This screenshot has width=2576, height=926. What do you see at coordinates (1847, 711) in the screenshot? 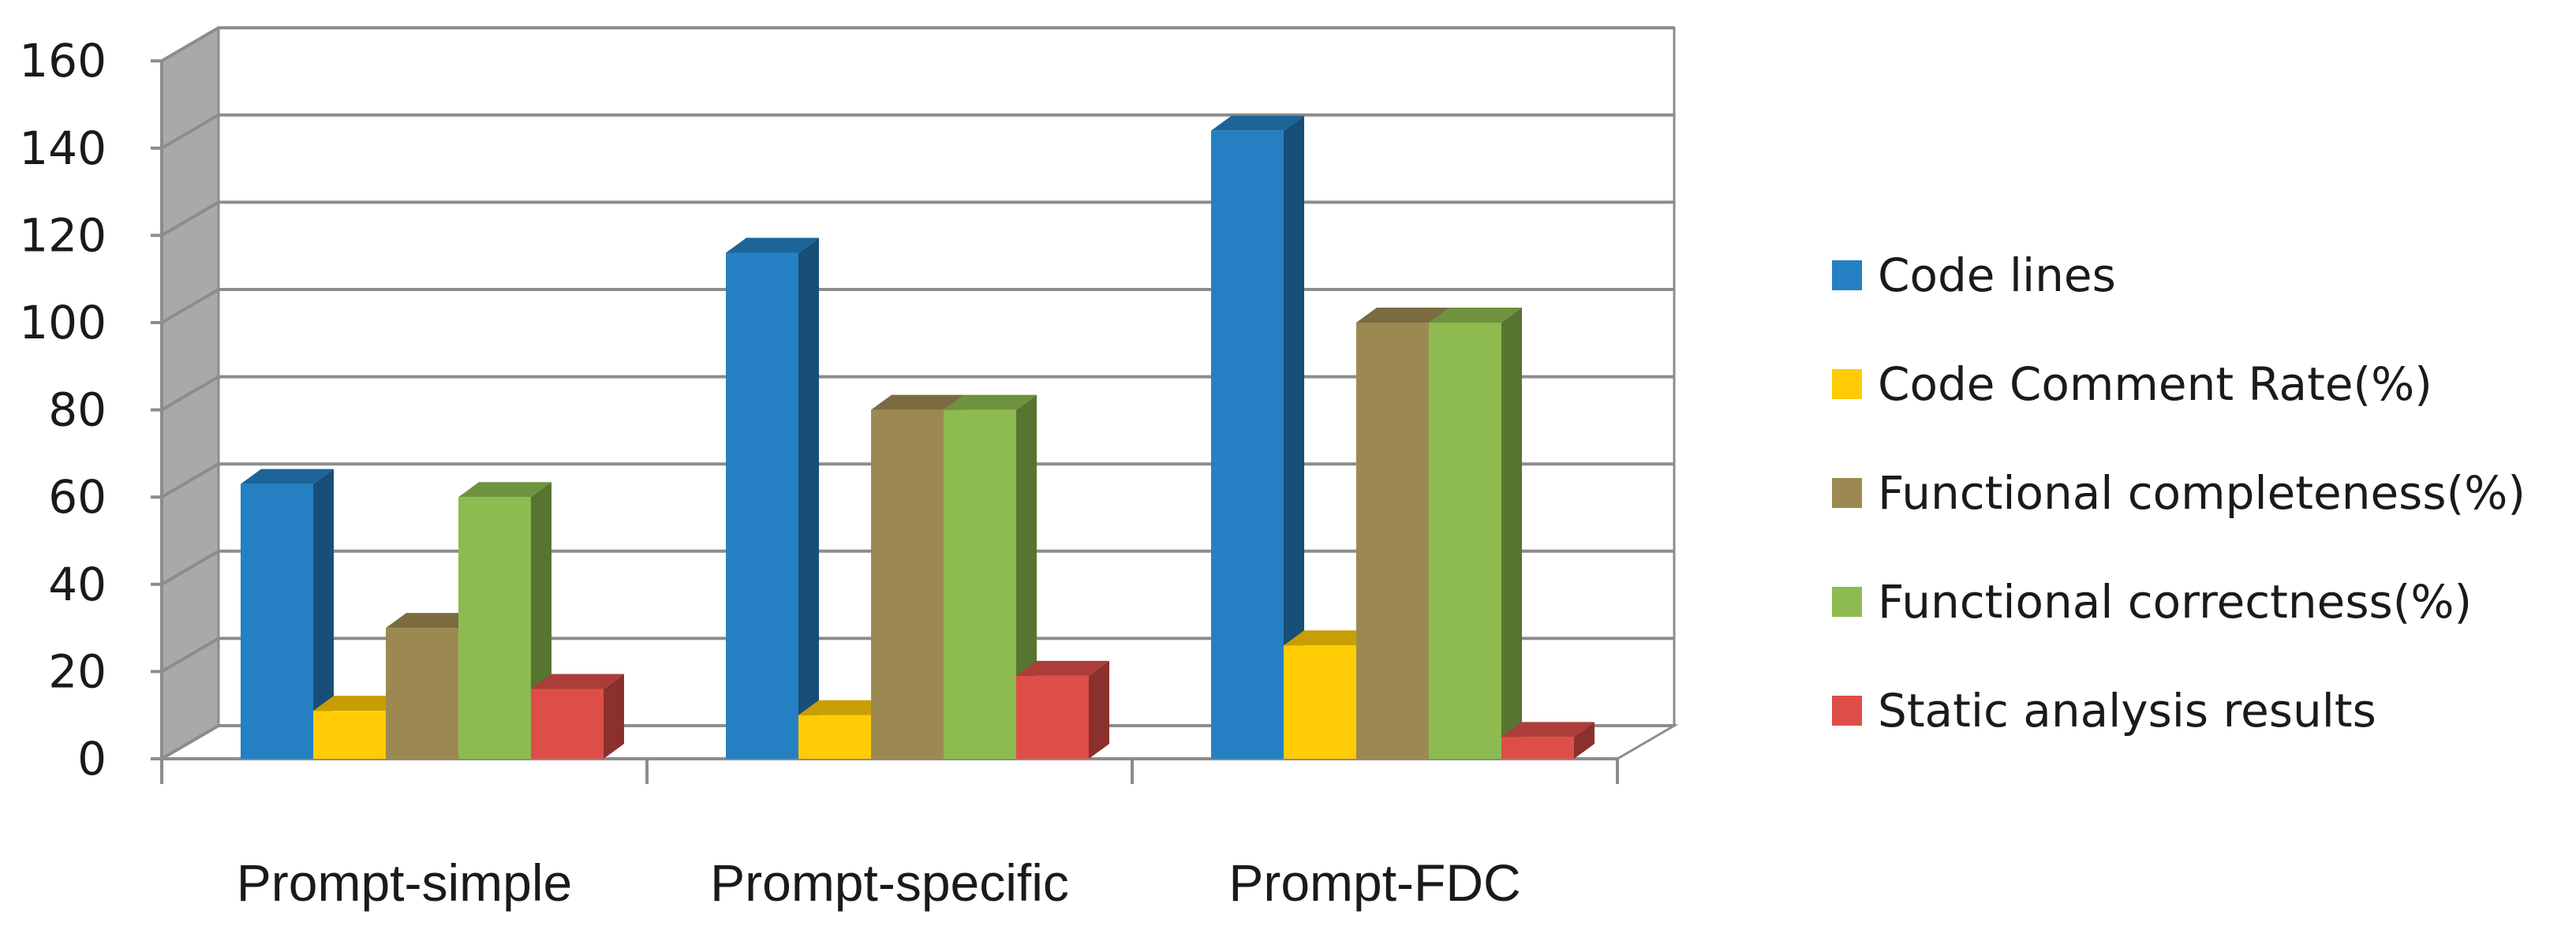
I see `legend-swatch-static-analysis-results` at bounding box center [1847, 711].